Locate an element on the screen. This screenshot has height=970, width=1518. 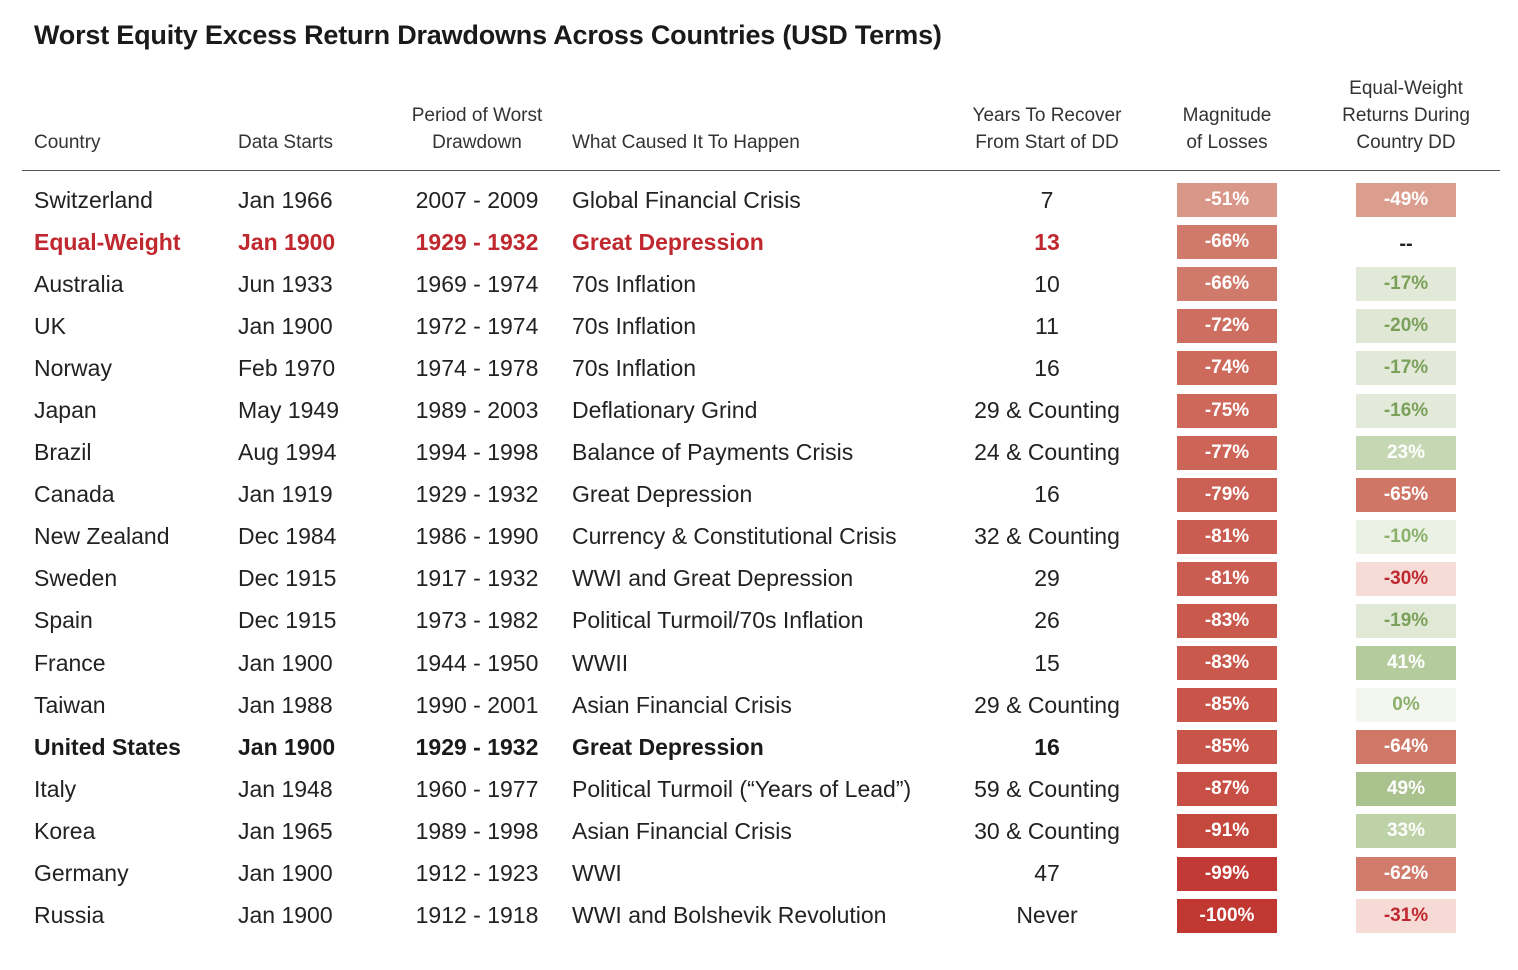
cell-magnitude: -99% is located at coordinates (1227, 874).